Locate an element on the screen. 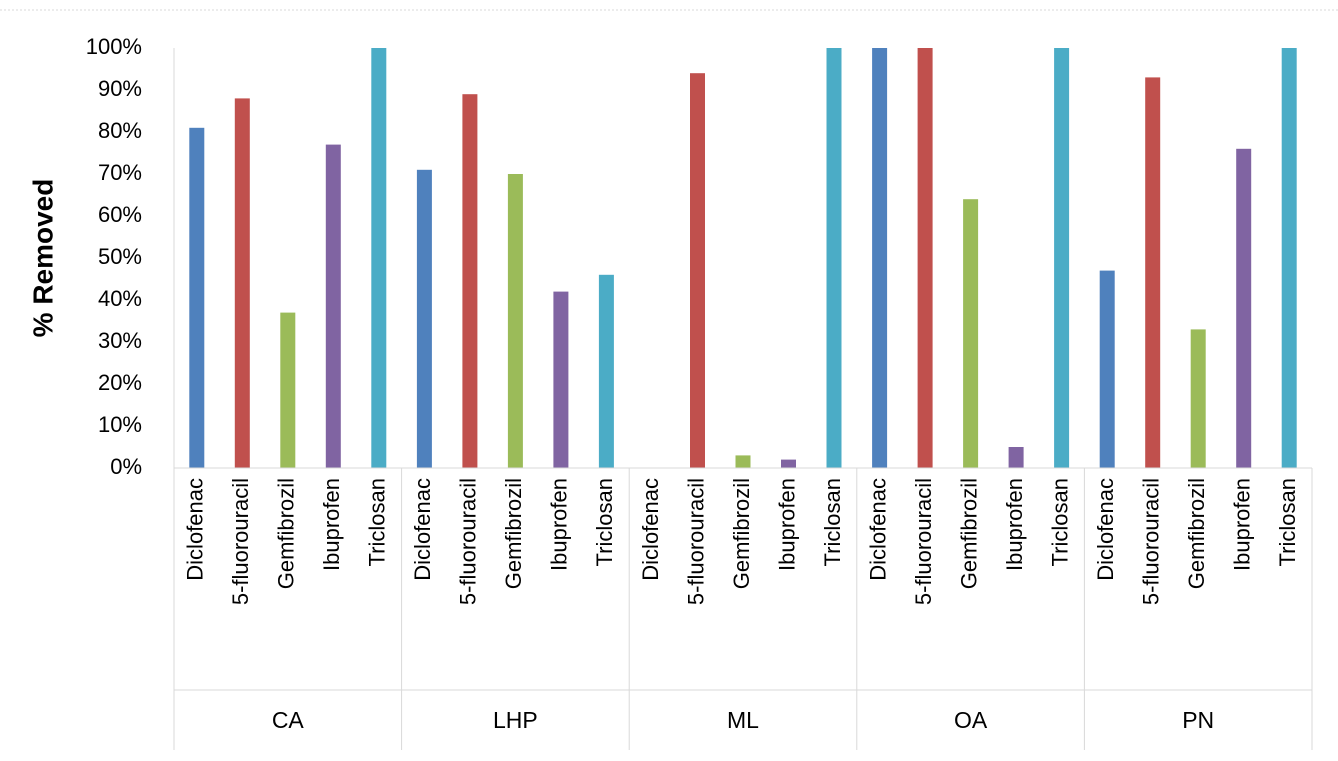 This screenshot has height=761, width=1338. y-tick-label: 0% is located at coordinates (126, 466).